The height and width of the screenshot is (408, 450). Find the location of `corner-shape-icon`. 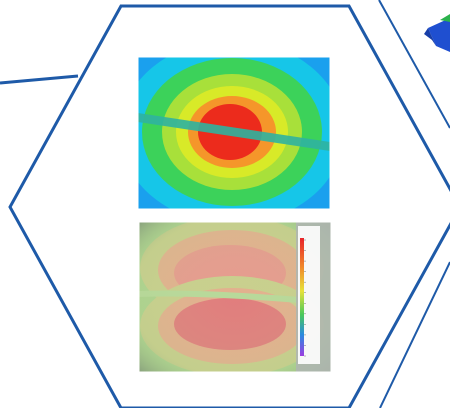

corner-shape-icon is located at coordinates (437, 33).